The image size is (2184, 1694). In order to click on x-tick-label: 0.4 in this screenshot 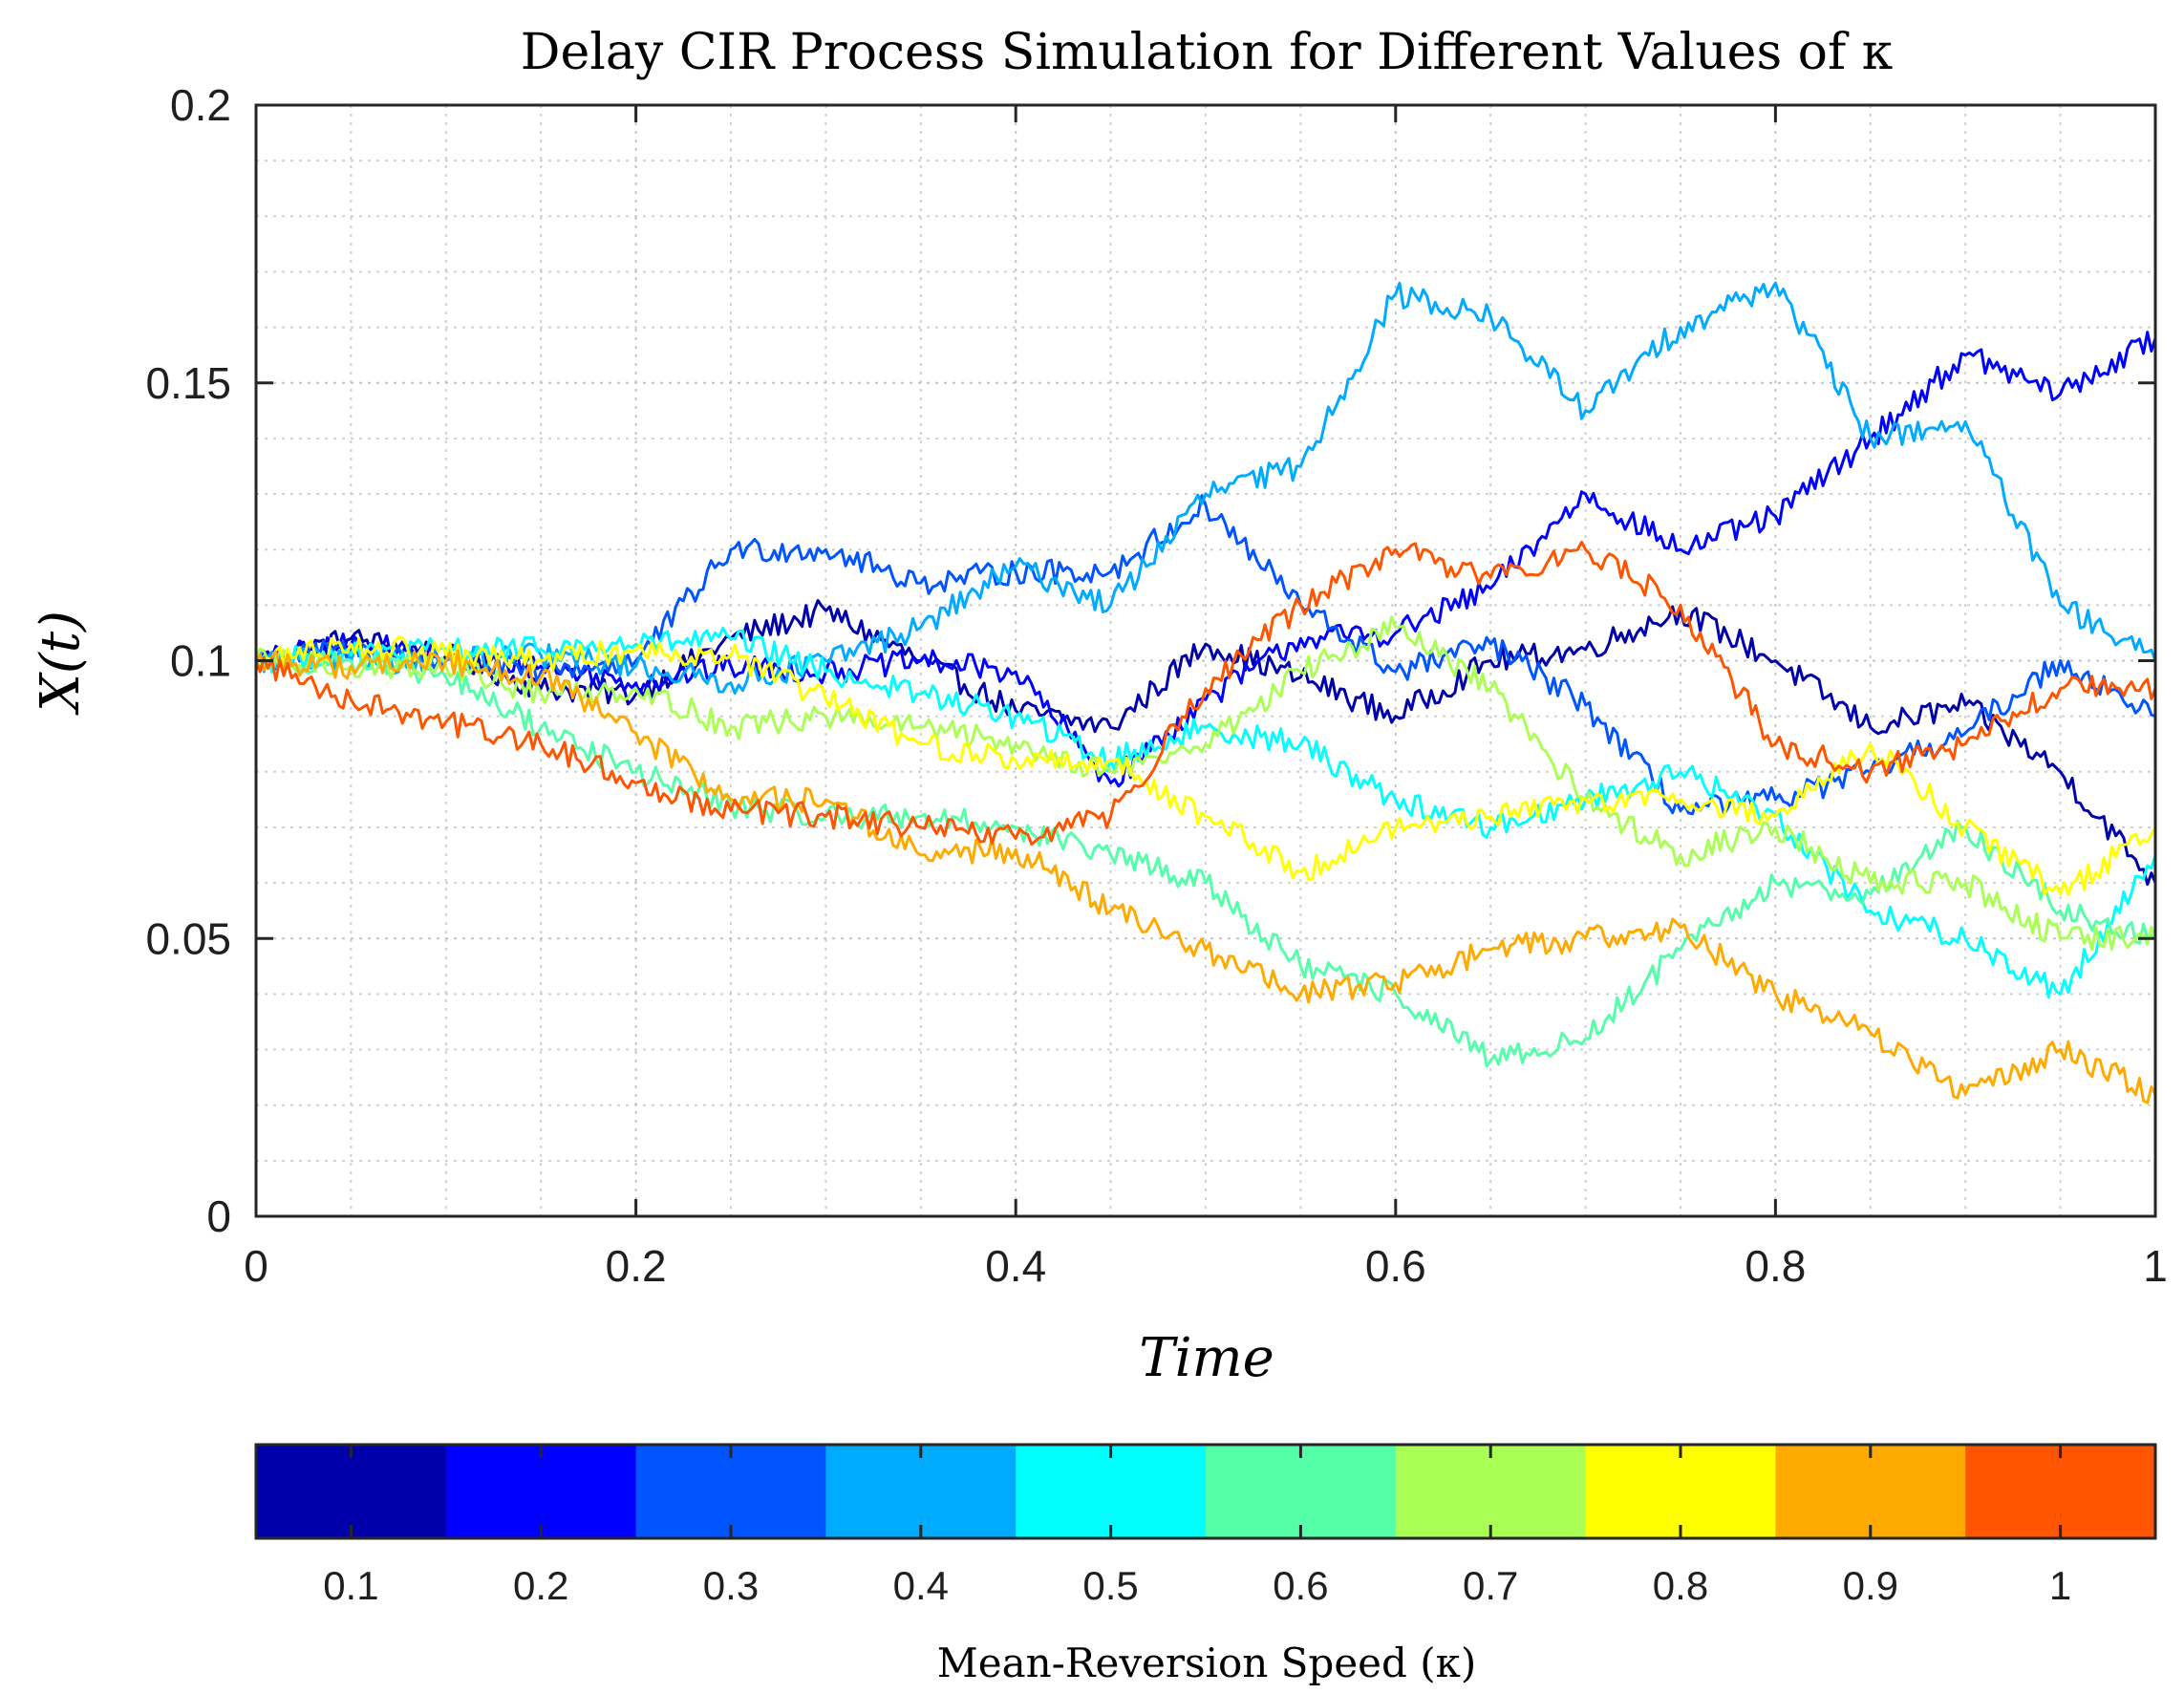, I will do `click(1016, 1266)`.